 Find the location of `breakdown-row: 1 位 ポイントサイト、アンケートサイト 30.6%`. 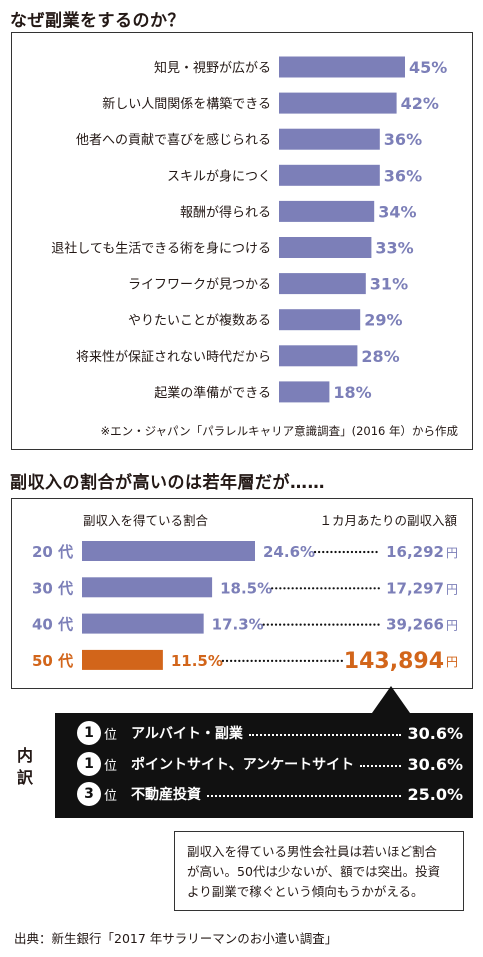

breakdown-row: 1 位 ポイントサイト、アンケートサイト 30.6% is located at coordinates (270, 764).